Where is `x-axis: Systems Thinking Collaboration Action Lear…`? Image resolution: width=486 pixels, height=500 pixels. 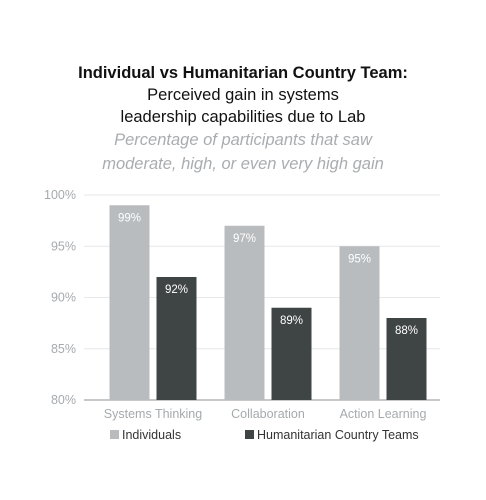
x-axis: Systems Thinking Collaboration Action Lear… is located at coordinates (265, 414).